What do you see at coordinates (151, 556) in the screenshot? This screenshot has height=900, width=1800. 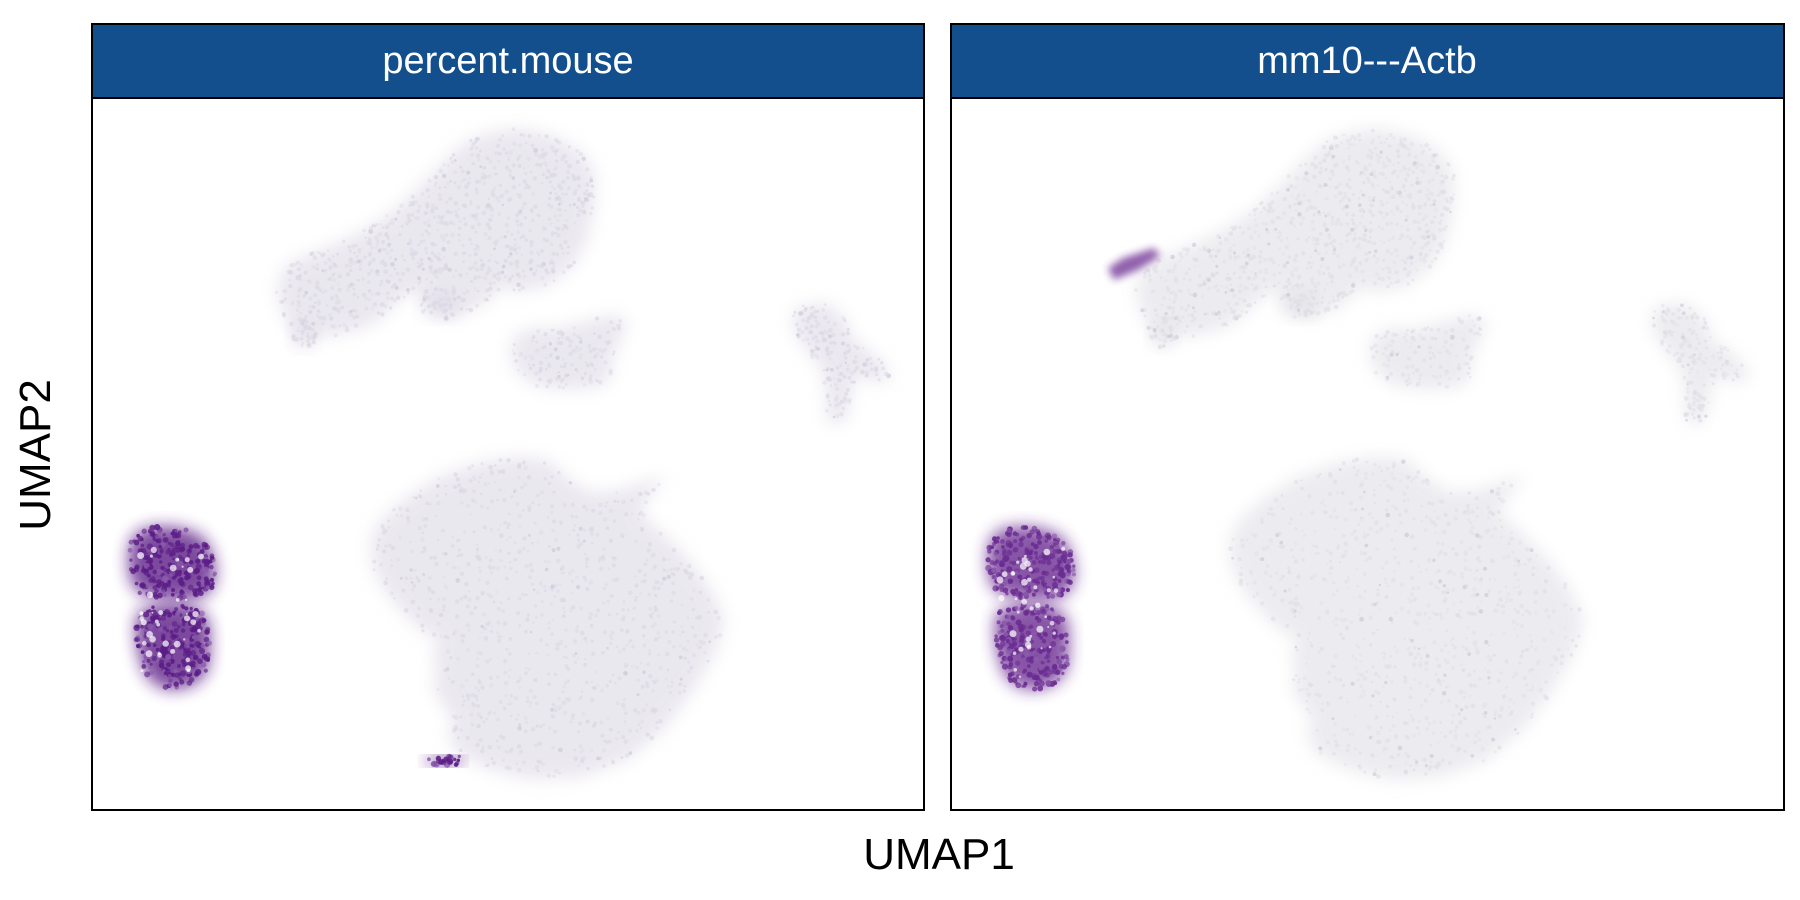 I see `data-point-gap` at bounding box center [151, 556].